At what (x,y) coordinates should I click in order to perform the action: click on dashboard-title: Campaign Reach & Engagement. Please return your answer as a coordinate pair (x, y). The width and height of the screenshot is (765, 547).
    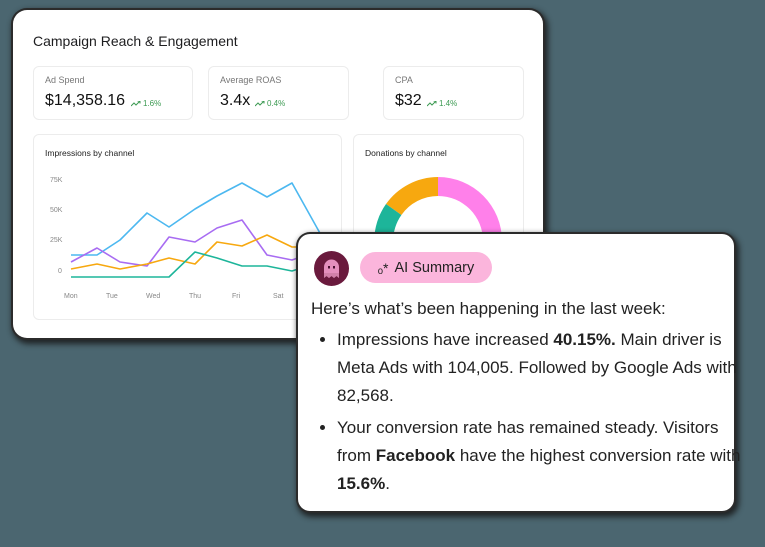
    Looking at the image, I should click on (135, 41).